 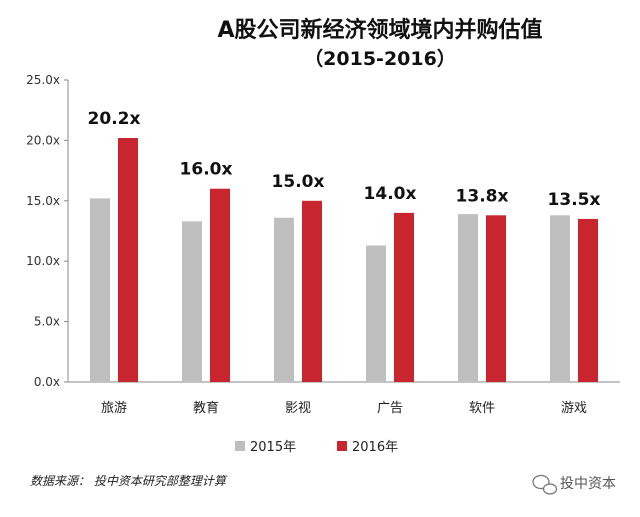 What do you see at coordinates (298, 408) in the screenshot?
I see `x-tick-label: 影视` at bounding box center [298, 408].